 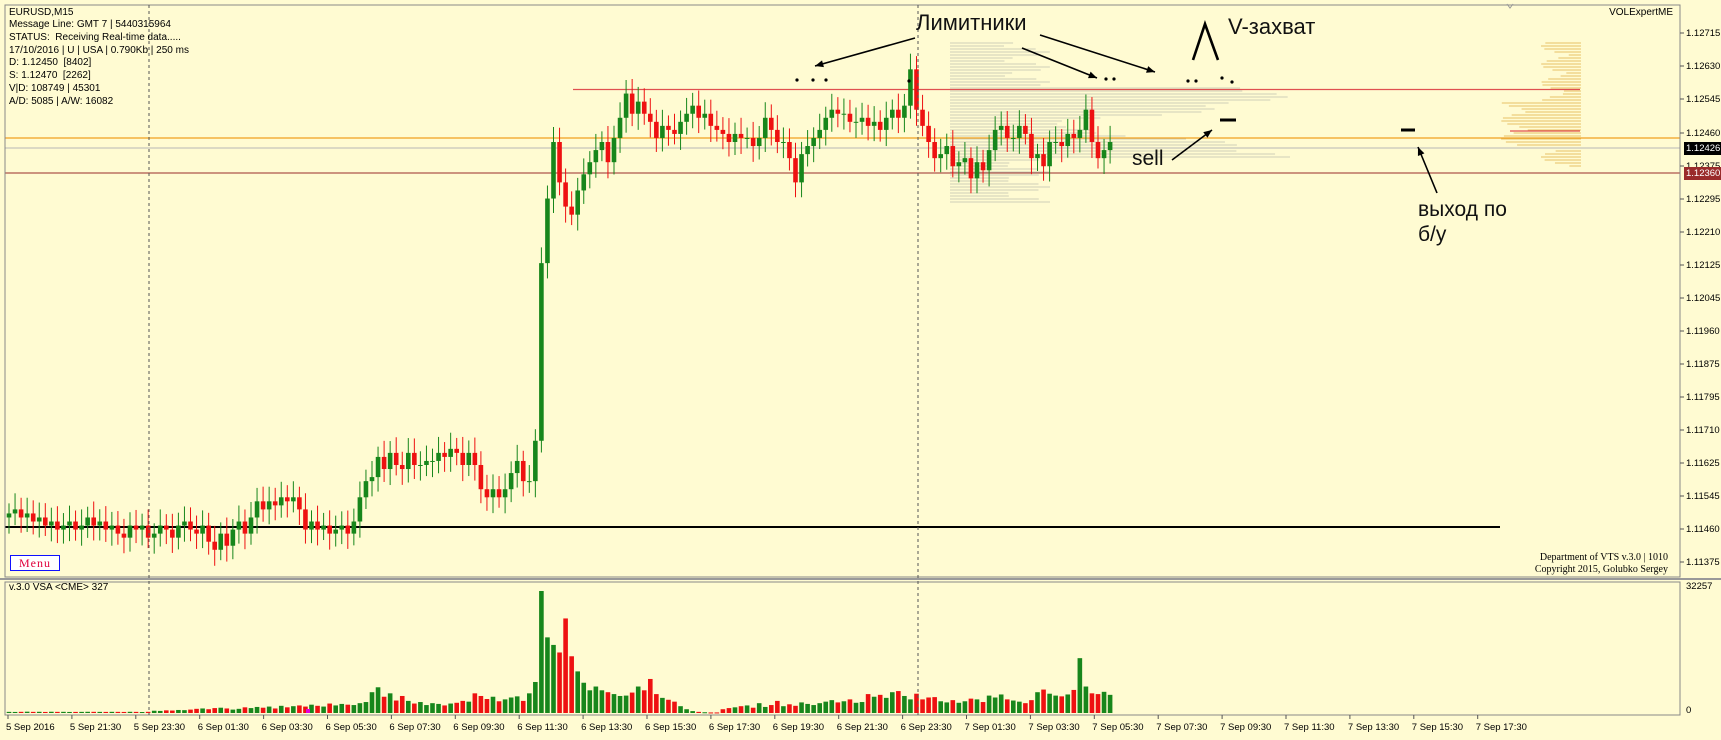 What do you see at coordinates (542, 727) in the screenshot?
I see `x-tick-label: 6 Sep 11:30` at bounding box center [542, 727].